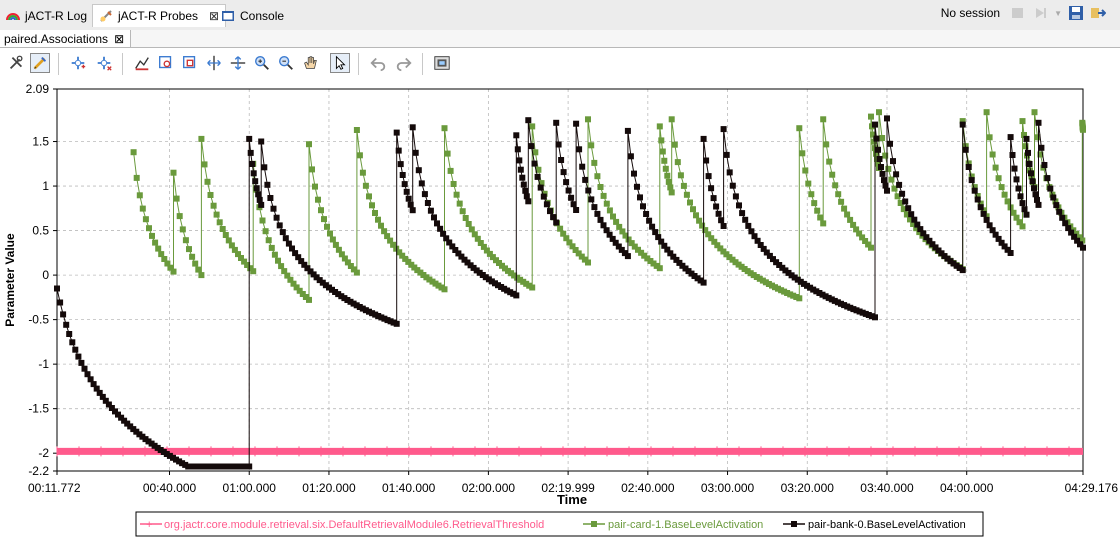  What do you see at coordinates (40, 63) in the screenshot?
I see `pen-icon` at bounding box center [40, 63].